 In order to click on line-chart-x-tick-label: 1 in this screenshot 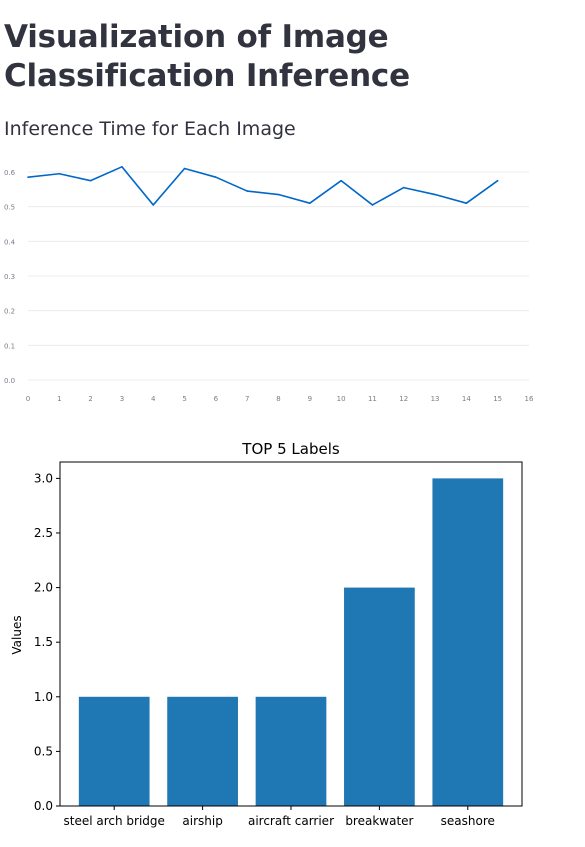, I will do `click(59, 399)`.